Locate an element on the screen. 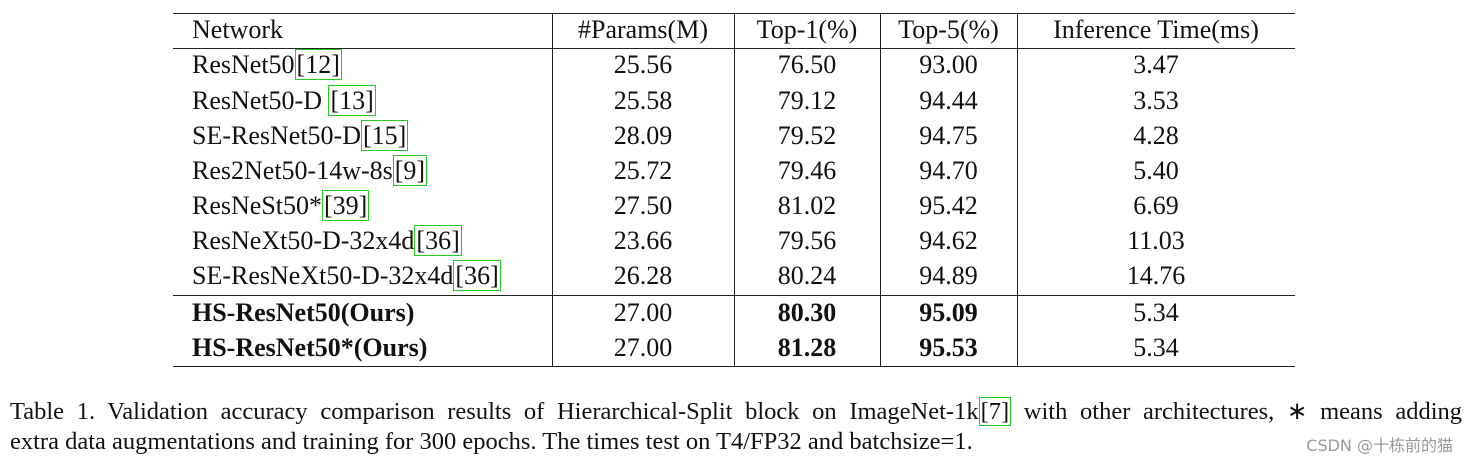  value-cell: 26.28 is located at coordinates (643, 275).